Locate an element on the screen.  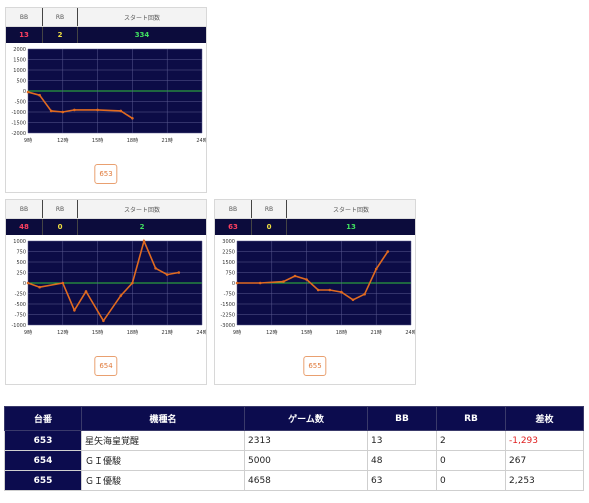
bb-count: 48 is located at coordinates (402, 460).